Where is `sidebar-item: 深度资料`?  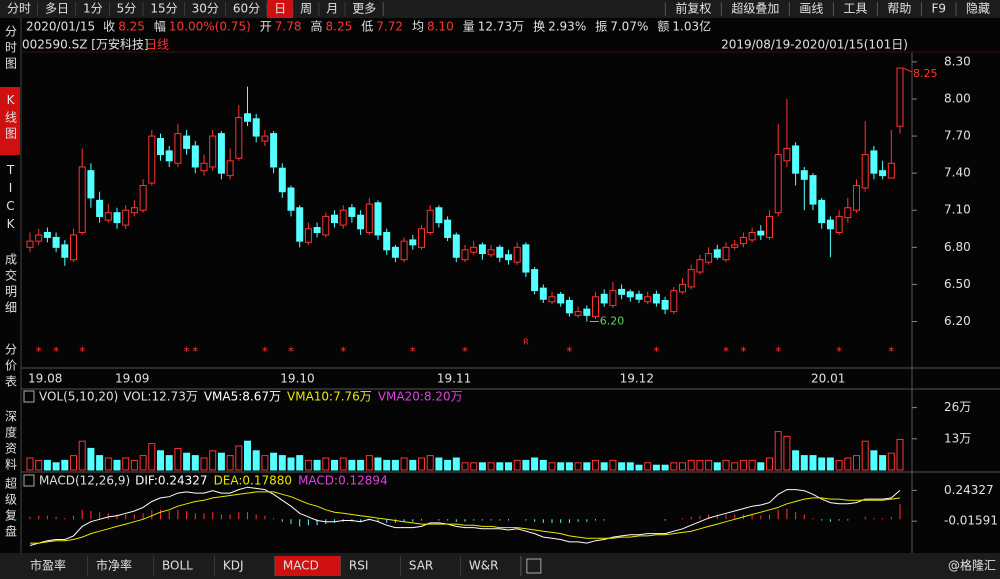
sidebar-item: 深度资料 is located at coordinates (11, 442).